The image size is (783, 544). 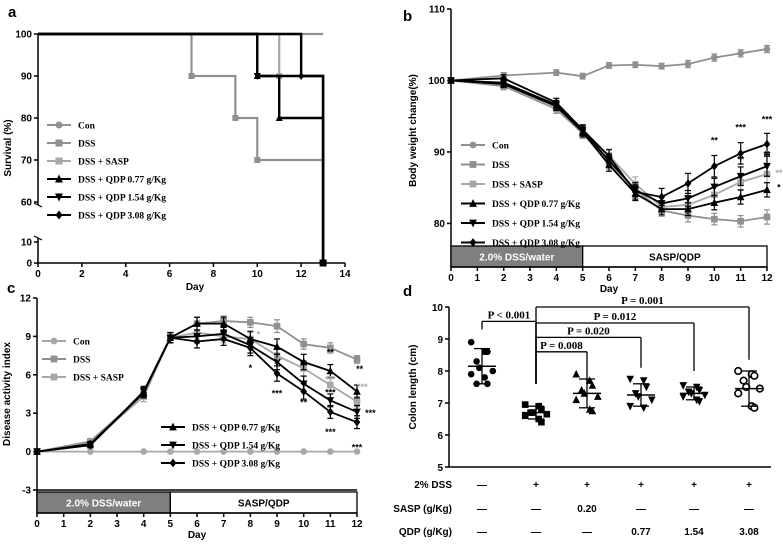 What do you see at coordinates (767, 120) in the screenshot?
I see `significance-mark: ***` at bounding box center [767, 120].